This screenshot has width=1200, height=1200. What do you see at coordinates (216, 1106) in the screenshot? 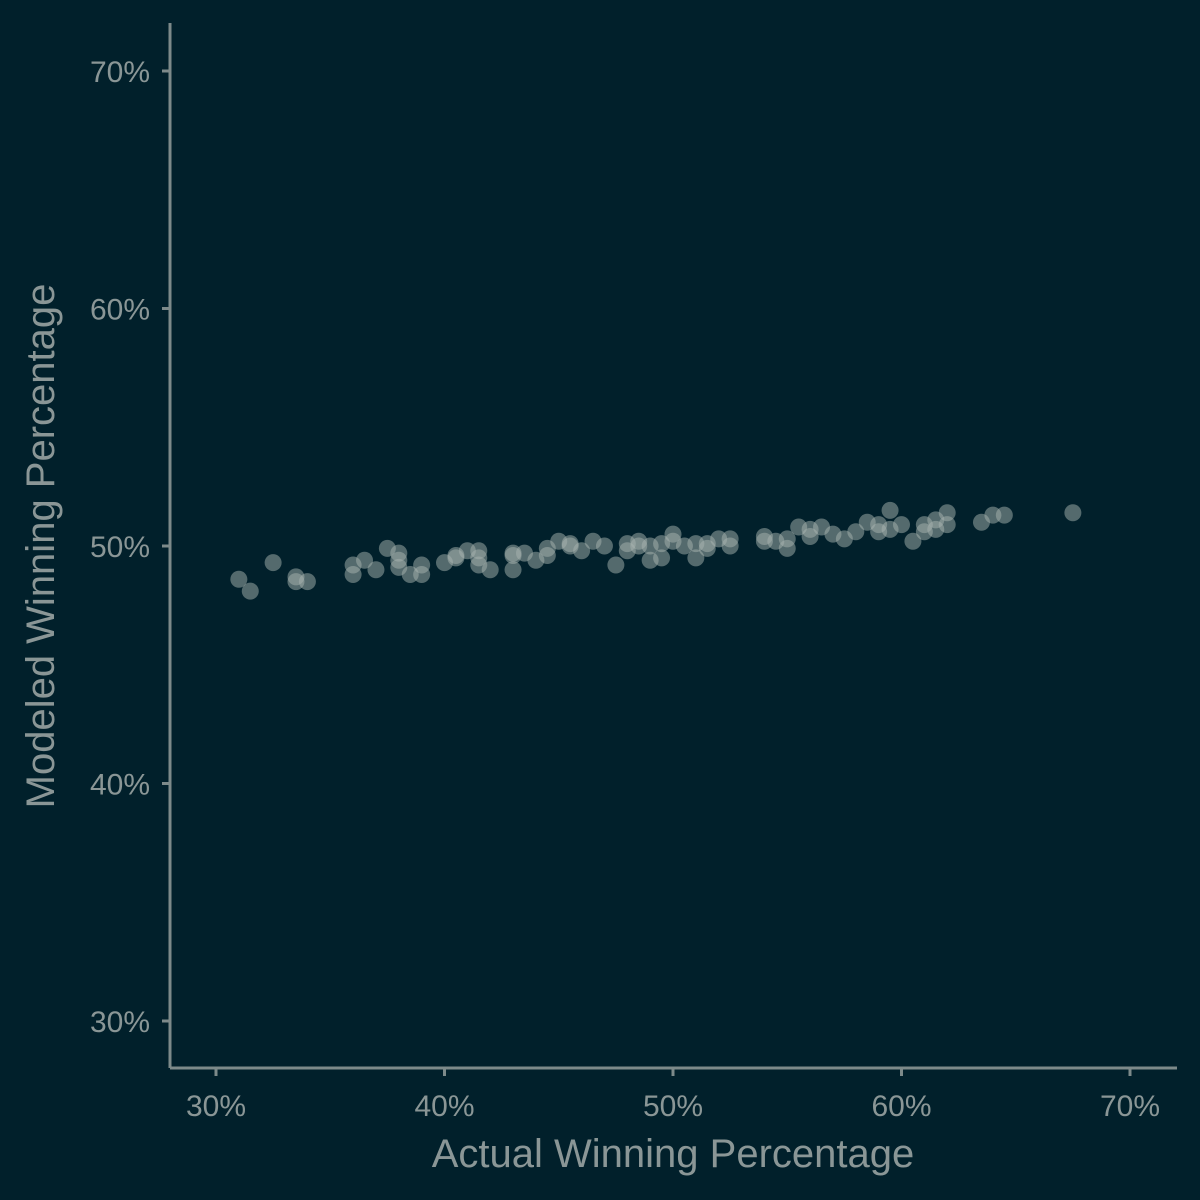
I see `x-tick-label: 30%` at bounding box center [216, 1106].